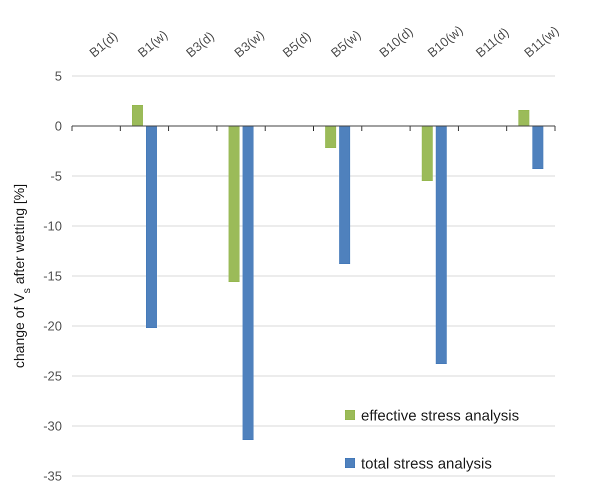  Describe the element at coordinates (52, 326) in the screenshot. I see `y-tick-label: -20` at that location.